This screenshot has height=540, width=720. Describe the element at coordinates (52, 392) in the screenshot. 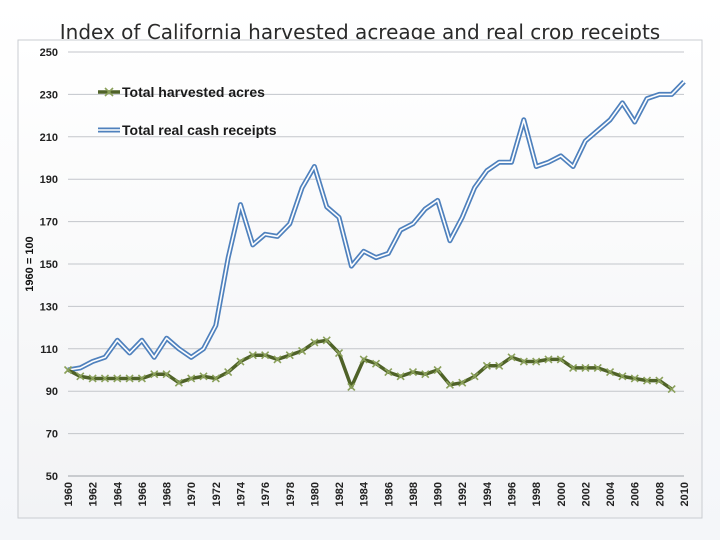

I see `y-tick-label: 90` at that location.